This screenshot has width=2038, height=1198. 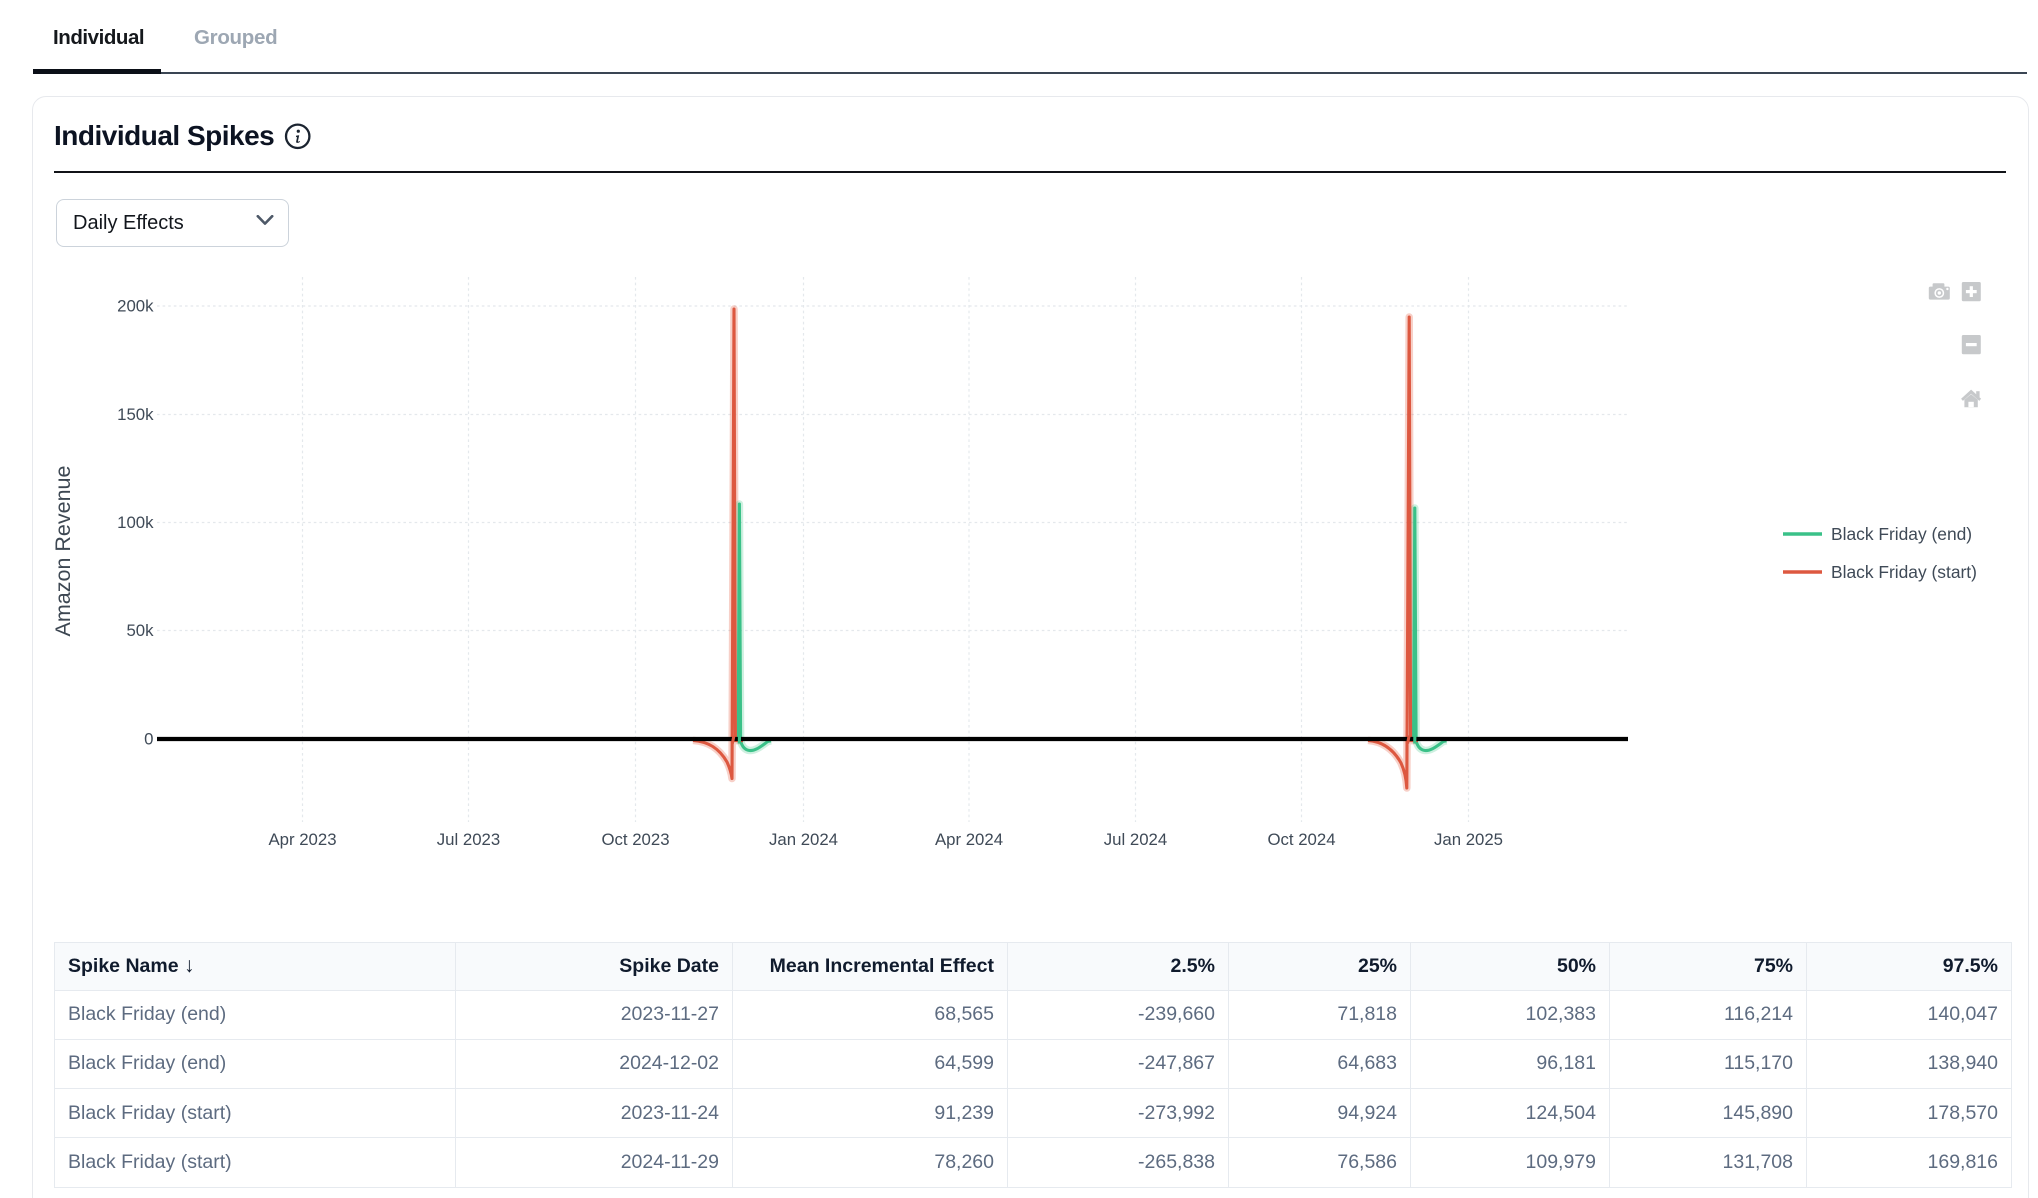 What do you see at coordinates (148, 739) in the screenshot?
I see `svg-text: 0` at bounding box center [148, 739].